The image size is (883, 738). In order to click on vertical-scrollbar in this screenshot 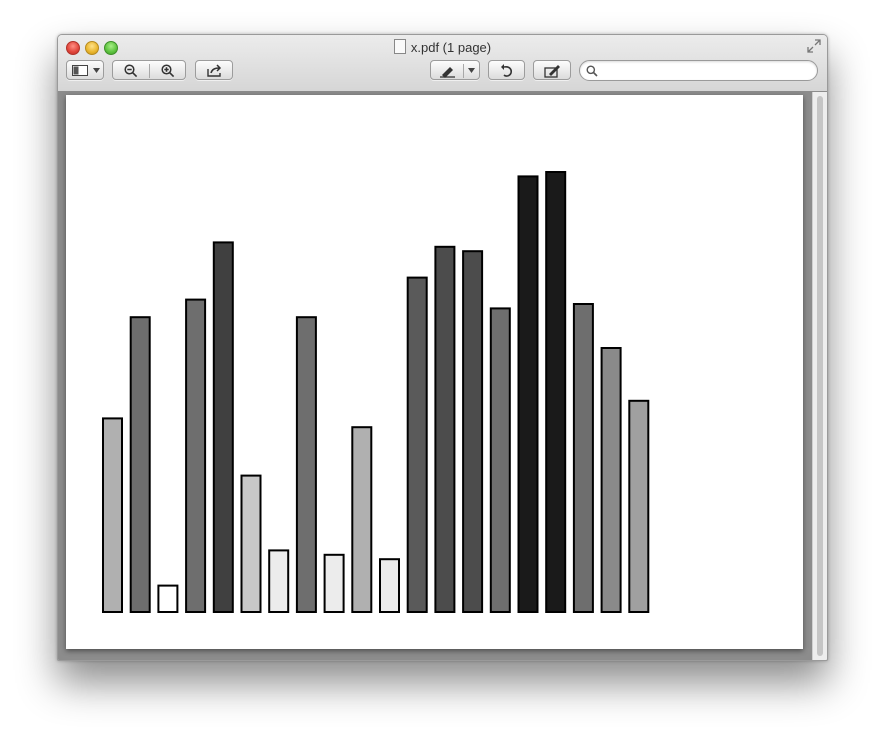, I will do `click(819, 376)`.